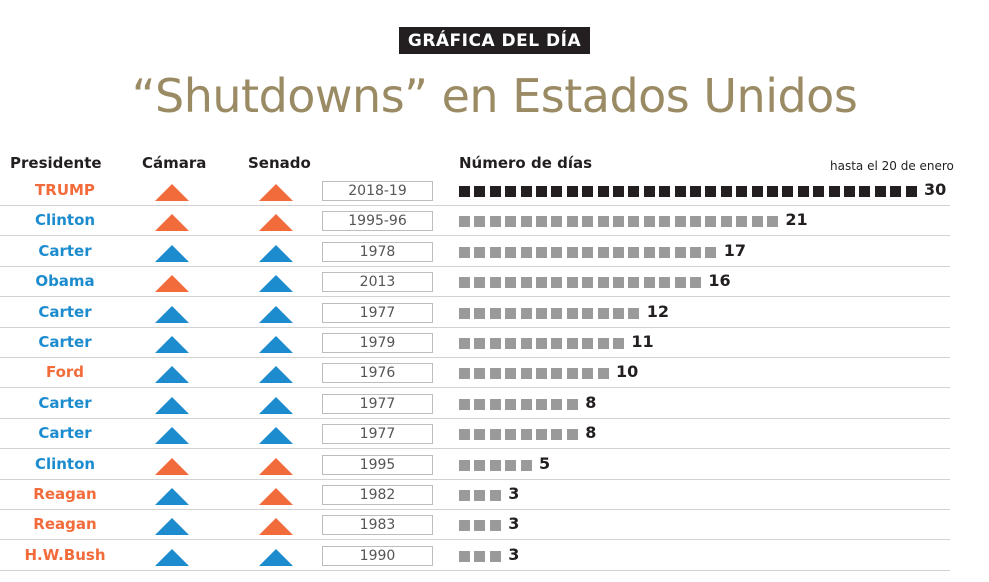 The width and height of the screenshot is (989, 582). What do you see at coordinates (475, 252) in the screenshot?
I see `table-row: Carter 1978 17` at bounding box center [475, 252].